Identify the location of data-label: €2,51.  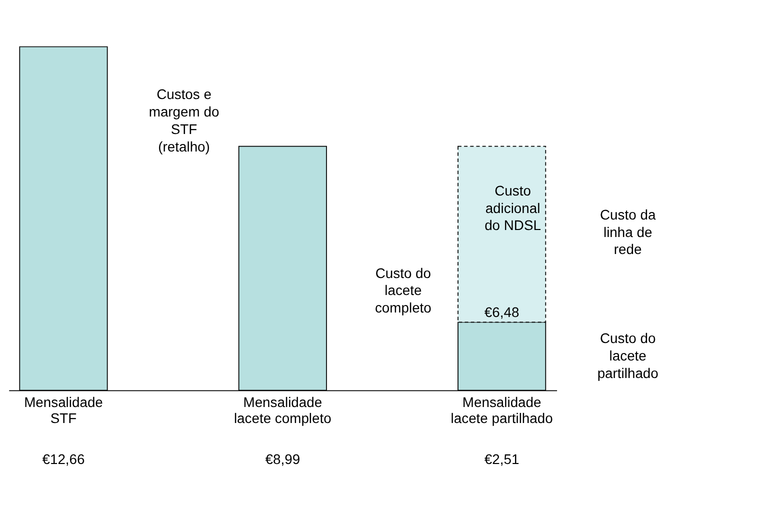
(502, 459).